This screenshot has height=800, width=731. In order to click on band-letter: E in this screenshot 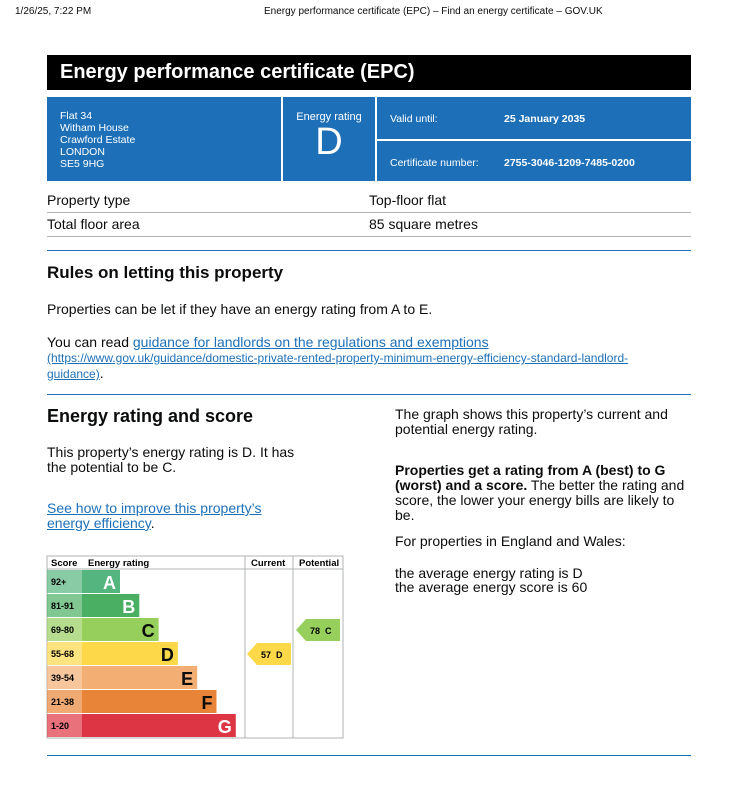, I will do `click(187, 679)`.